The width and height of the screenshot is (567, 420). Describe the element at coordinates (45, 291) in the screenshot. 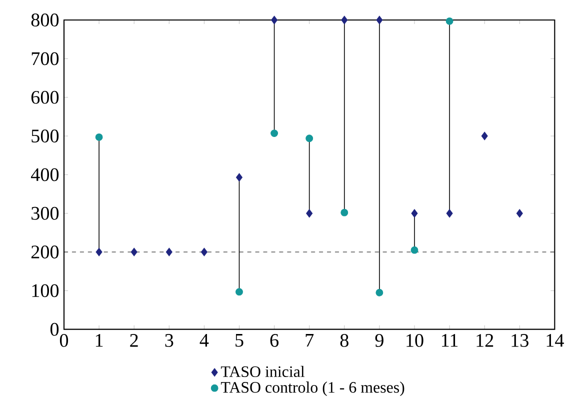

I see `y-tick-label: 100` at that location.